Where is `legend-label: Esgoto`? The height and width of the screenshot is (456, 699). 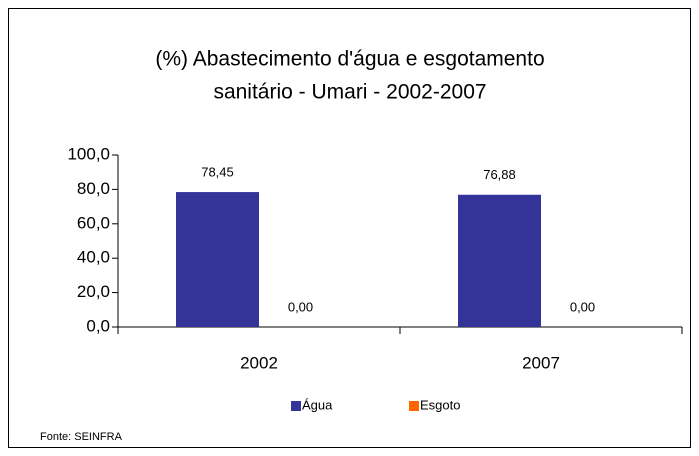
legend-label: Esgoto is located at coordinates (440, 404).